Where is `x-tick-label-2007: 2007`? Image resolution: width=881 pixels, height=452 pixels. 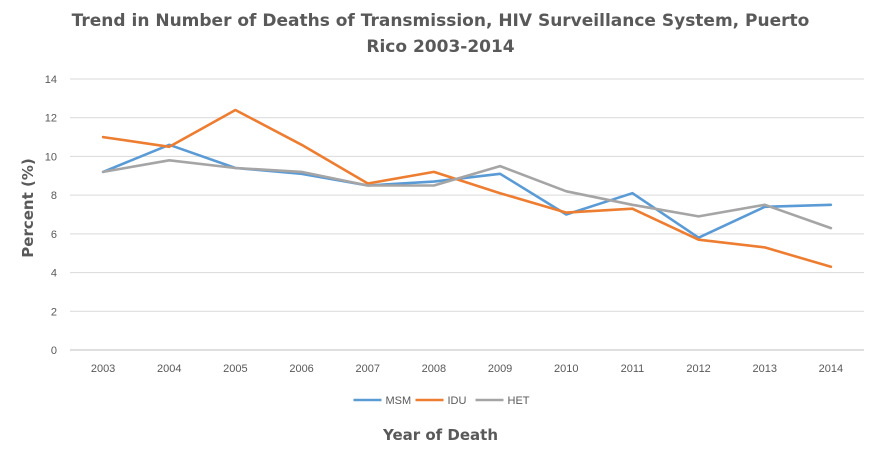 x-tick-label-2007: 2007 is located at coordinates (368, 369).